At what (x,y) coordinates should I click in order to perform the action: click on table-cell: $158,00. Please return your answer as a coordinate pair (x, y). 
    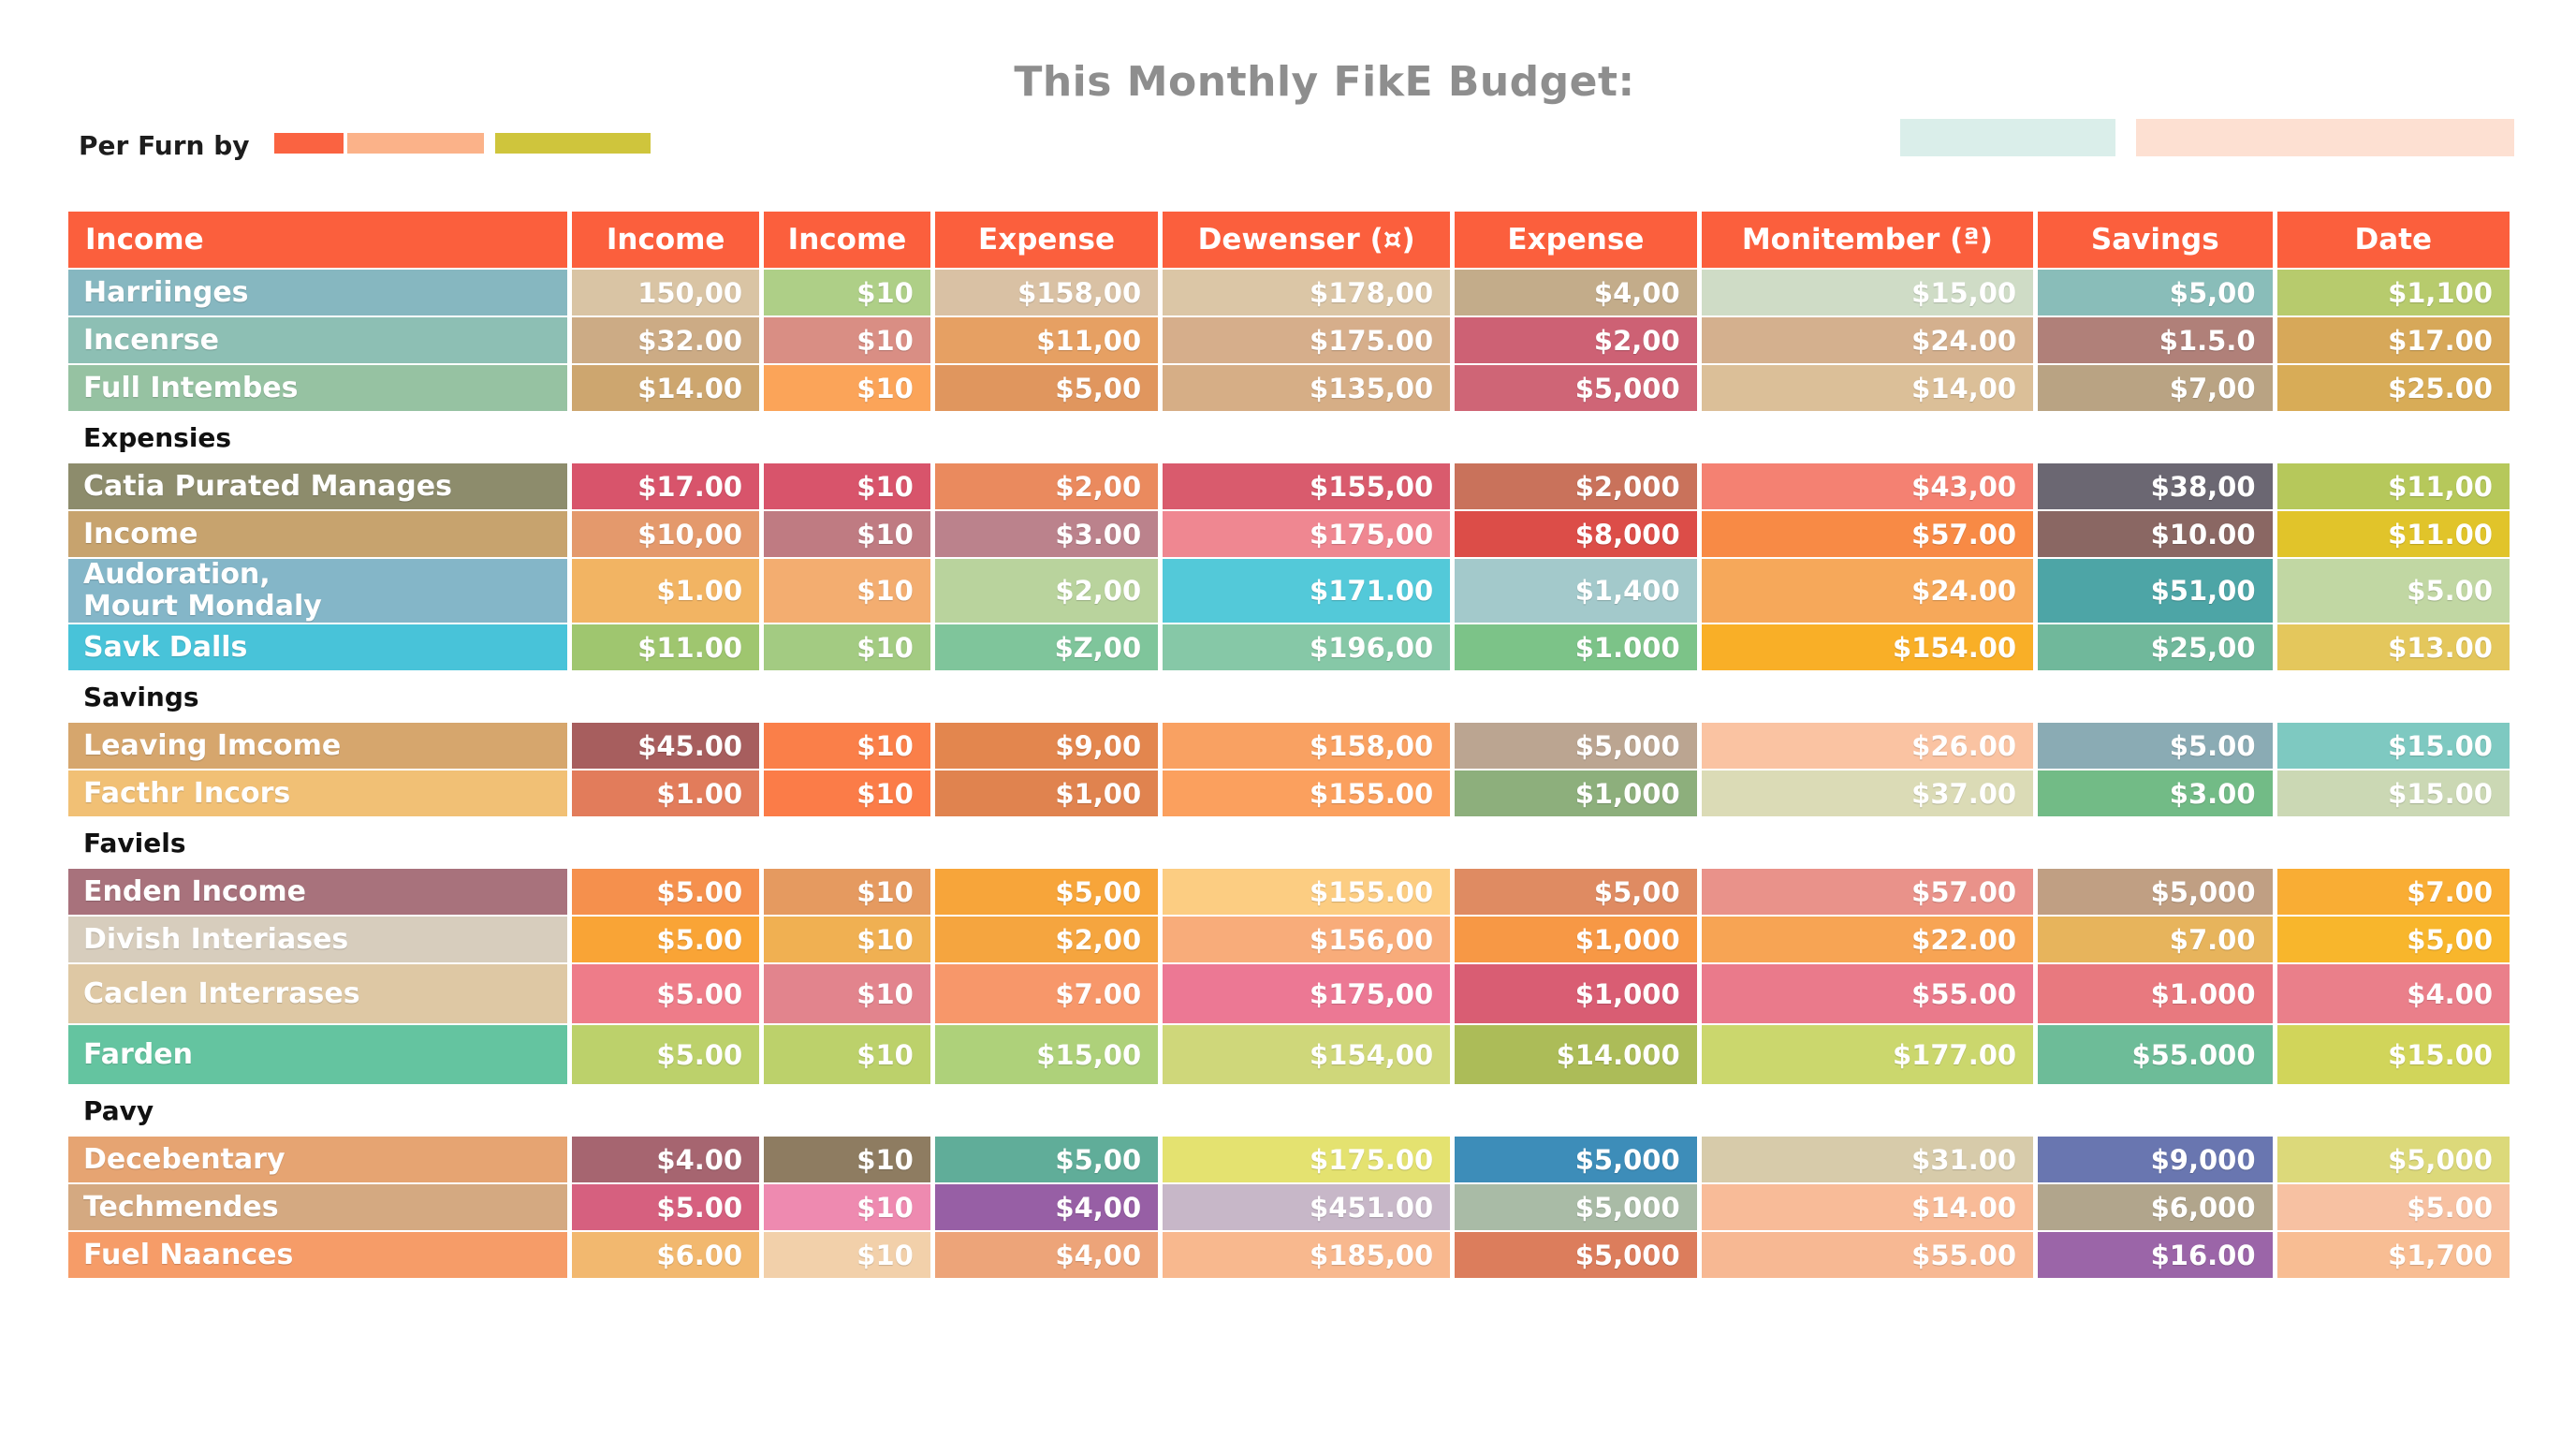
    Looking at the image, I should click on (1046, 292).